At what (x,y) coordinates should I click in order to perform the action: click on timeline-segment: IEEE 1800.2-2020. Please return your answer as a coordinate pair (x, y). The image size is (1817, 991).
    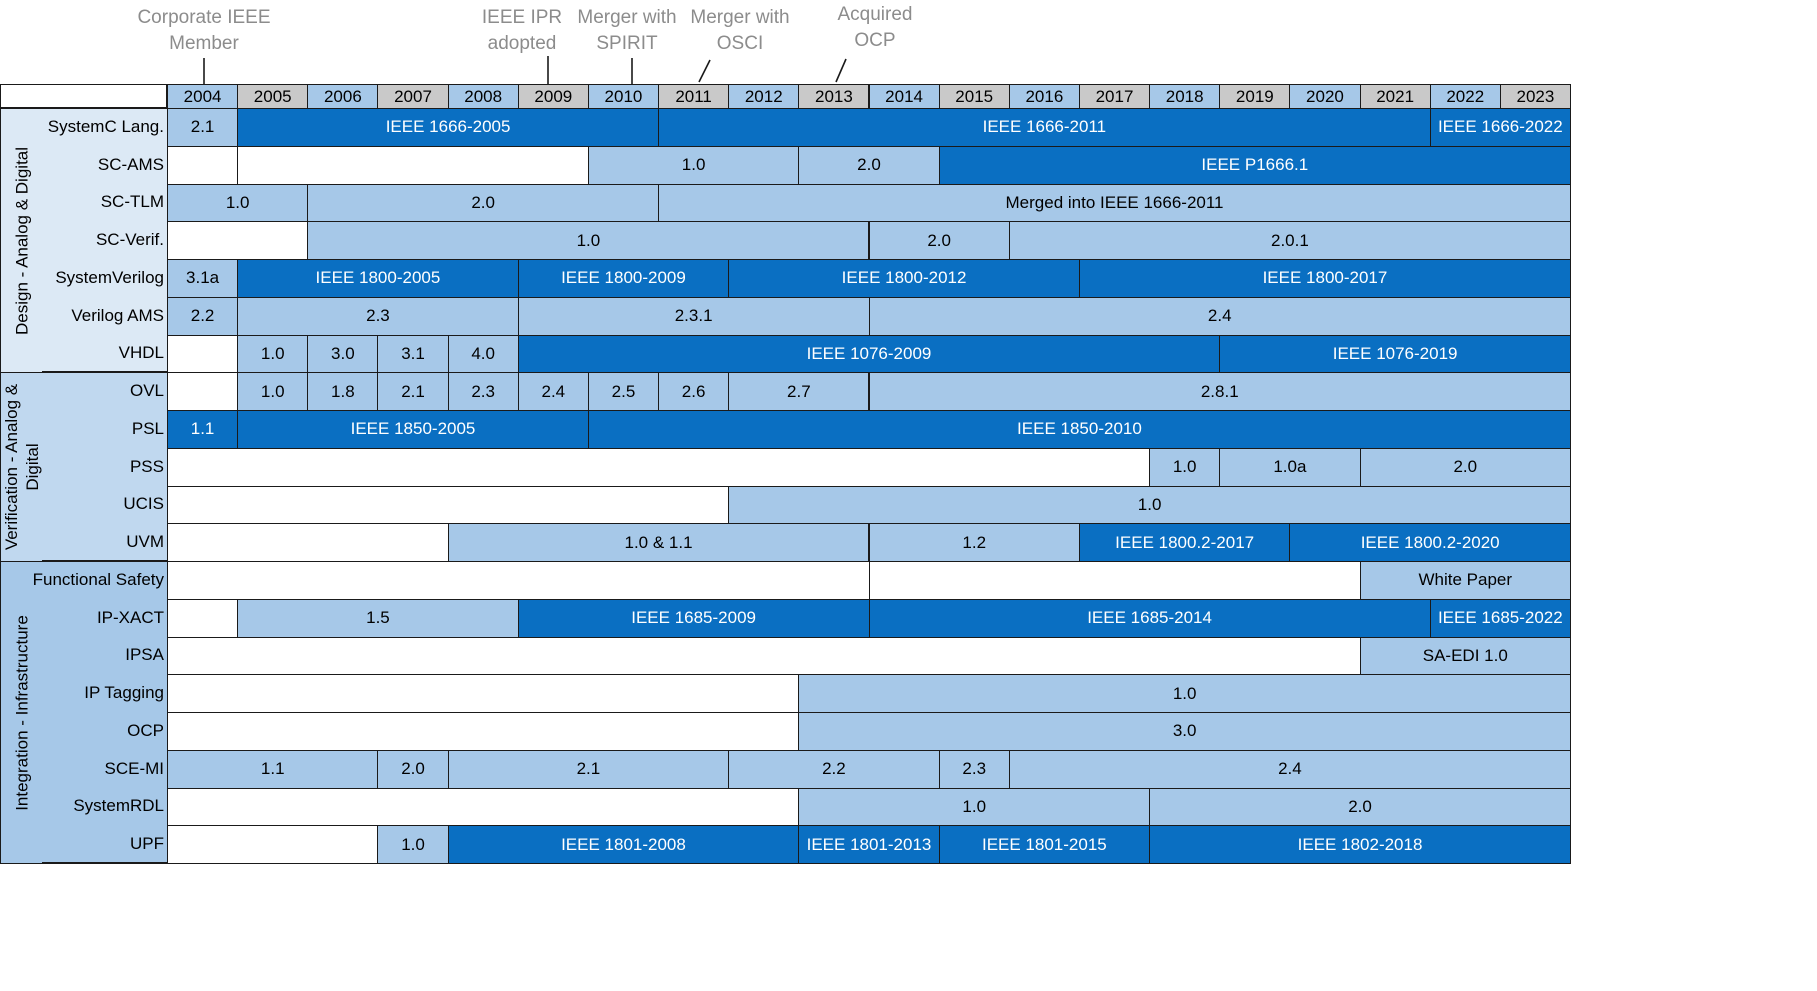
    Looking at the image, I should click on (1430, 542).